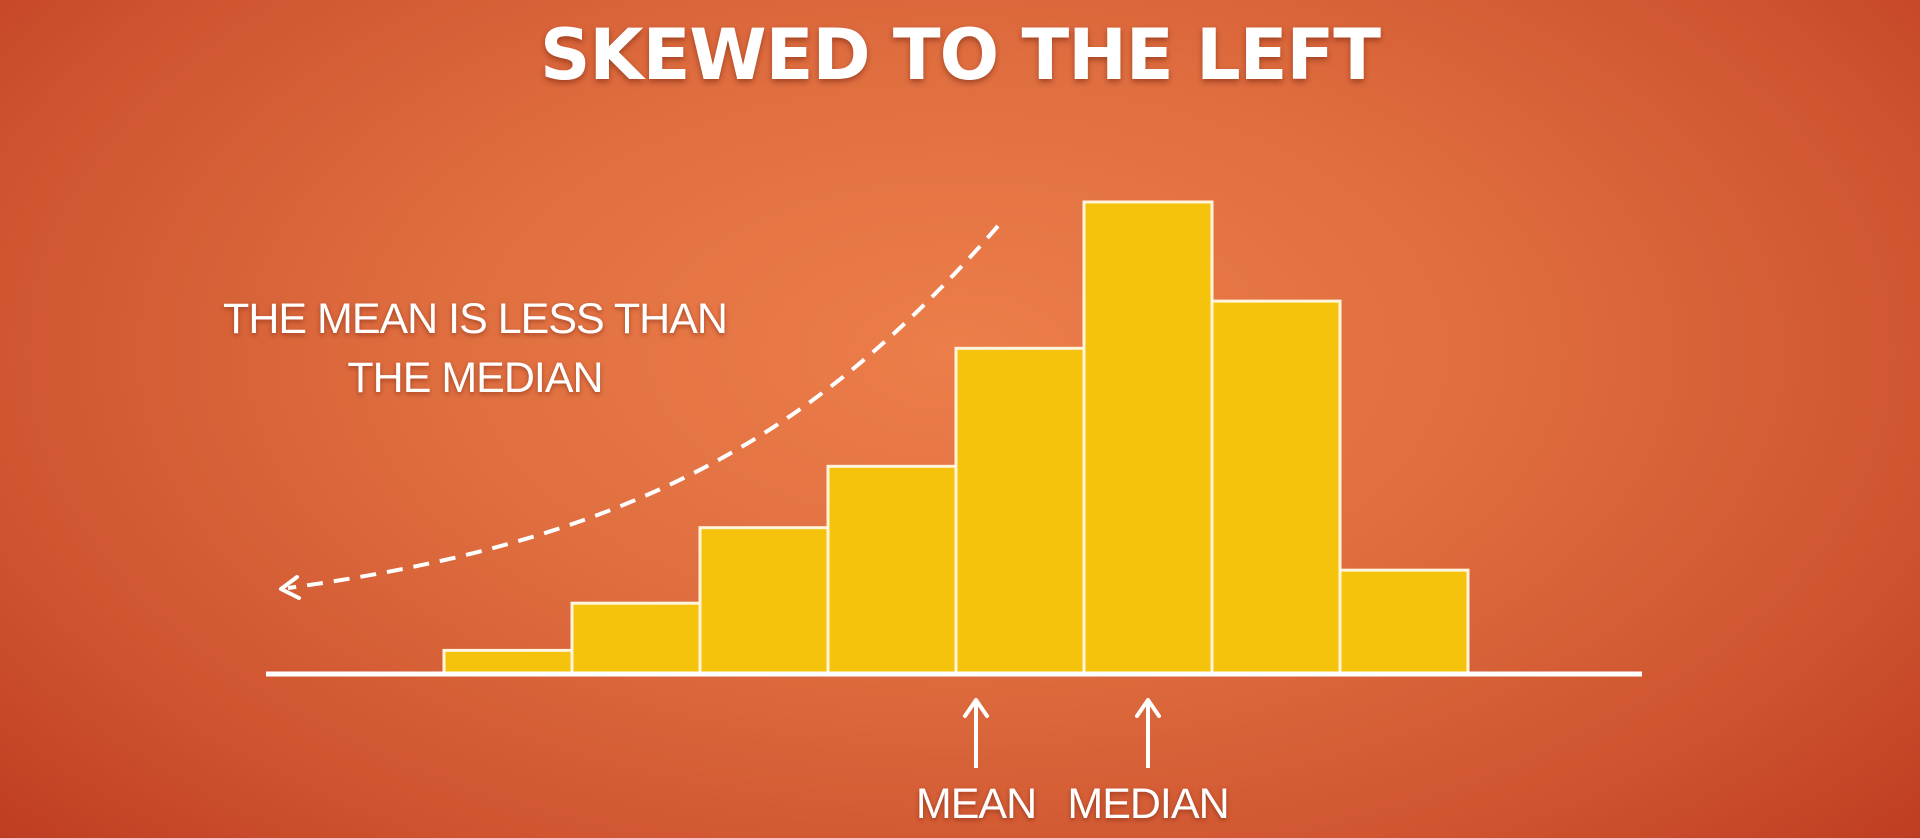 This screenshot has width=1920, height=838. I want to click on annotation-text: THE MEAN IS LESS THAN THE MEDIAN, so click(475, 349).